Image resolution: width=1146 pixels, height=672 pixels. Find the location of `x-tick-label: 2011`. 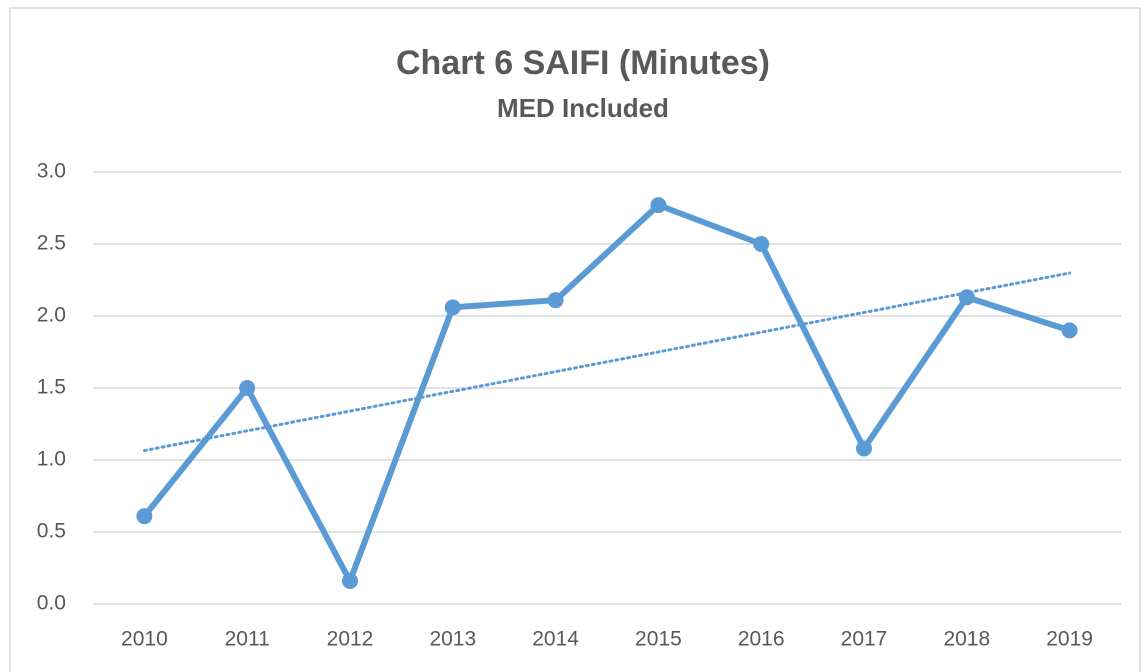

x-tick-label: 2011 is located at coordinates (247, 639).